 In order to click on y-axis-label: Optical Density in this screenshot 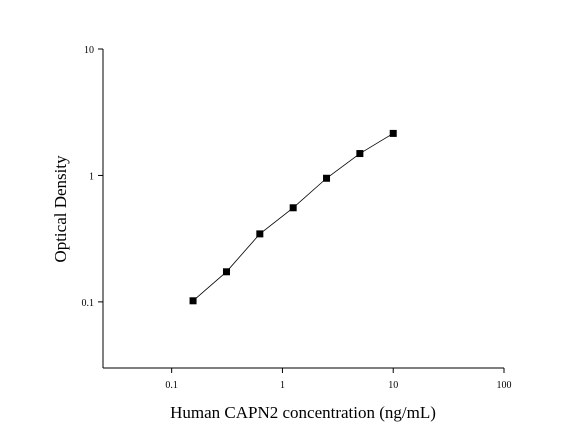, I will do `click(60, 209)`.